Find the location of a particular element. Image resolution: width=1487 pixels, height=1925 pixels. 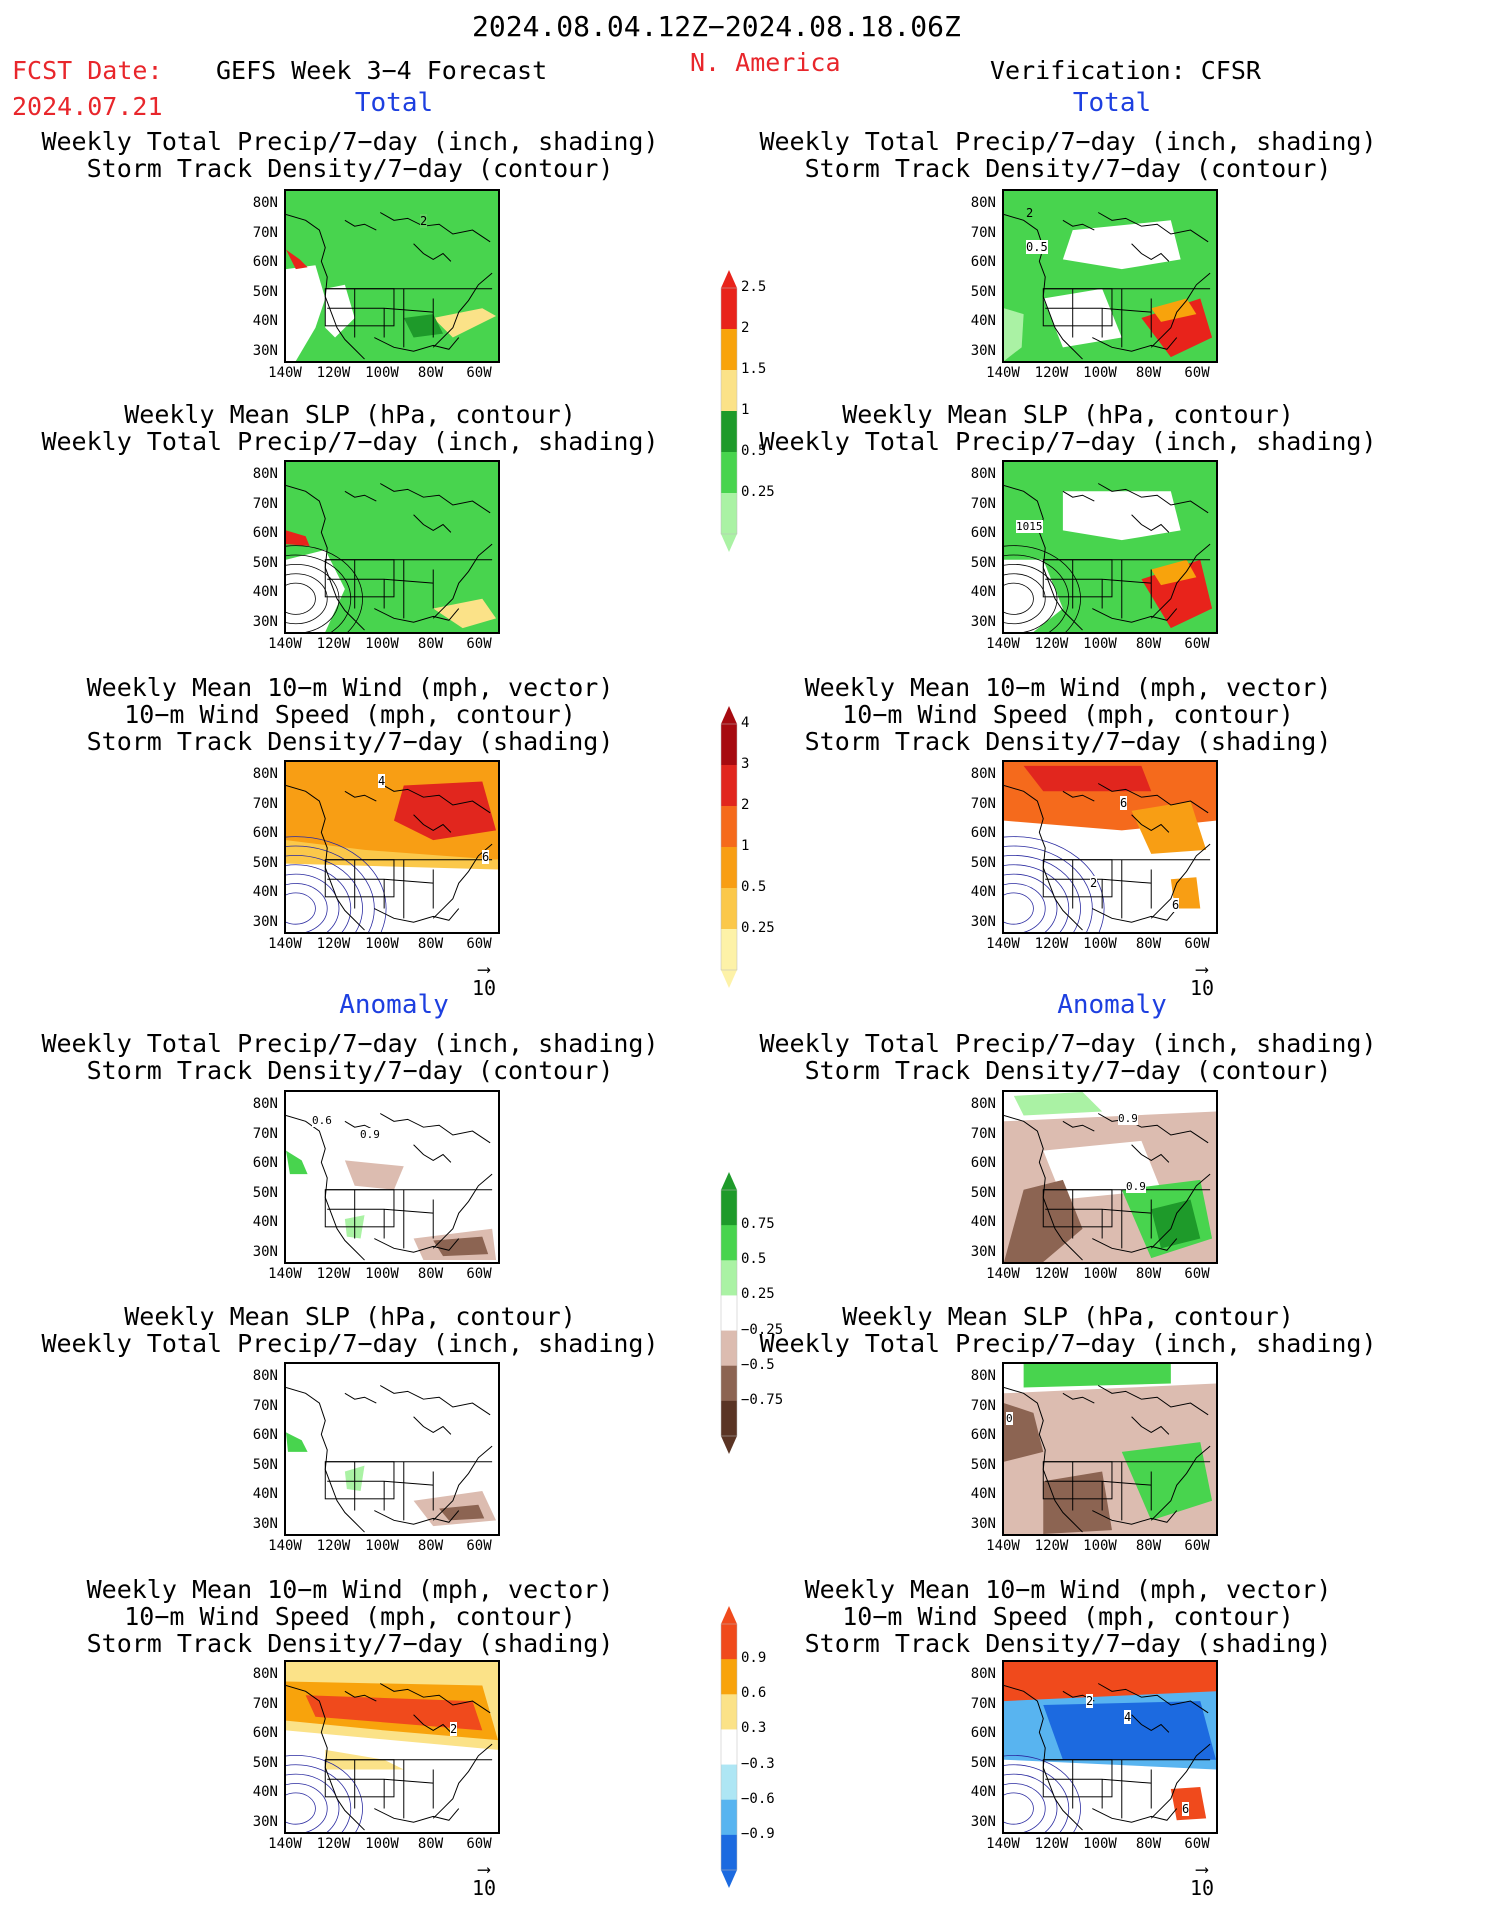

clabel-anom-precip-fcst-b: 0.9 is located at coordinates (370, 1134).